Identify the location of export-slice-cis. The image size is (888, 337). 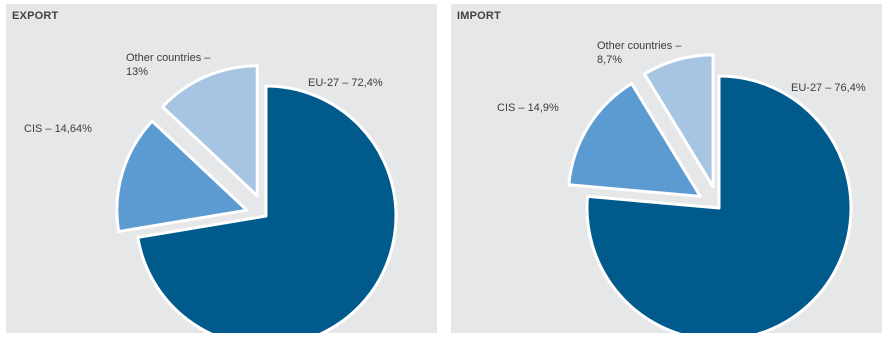
(182, 176).